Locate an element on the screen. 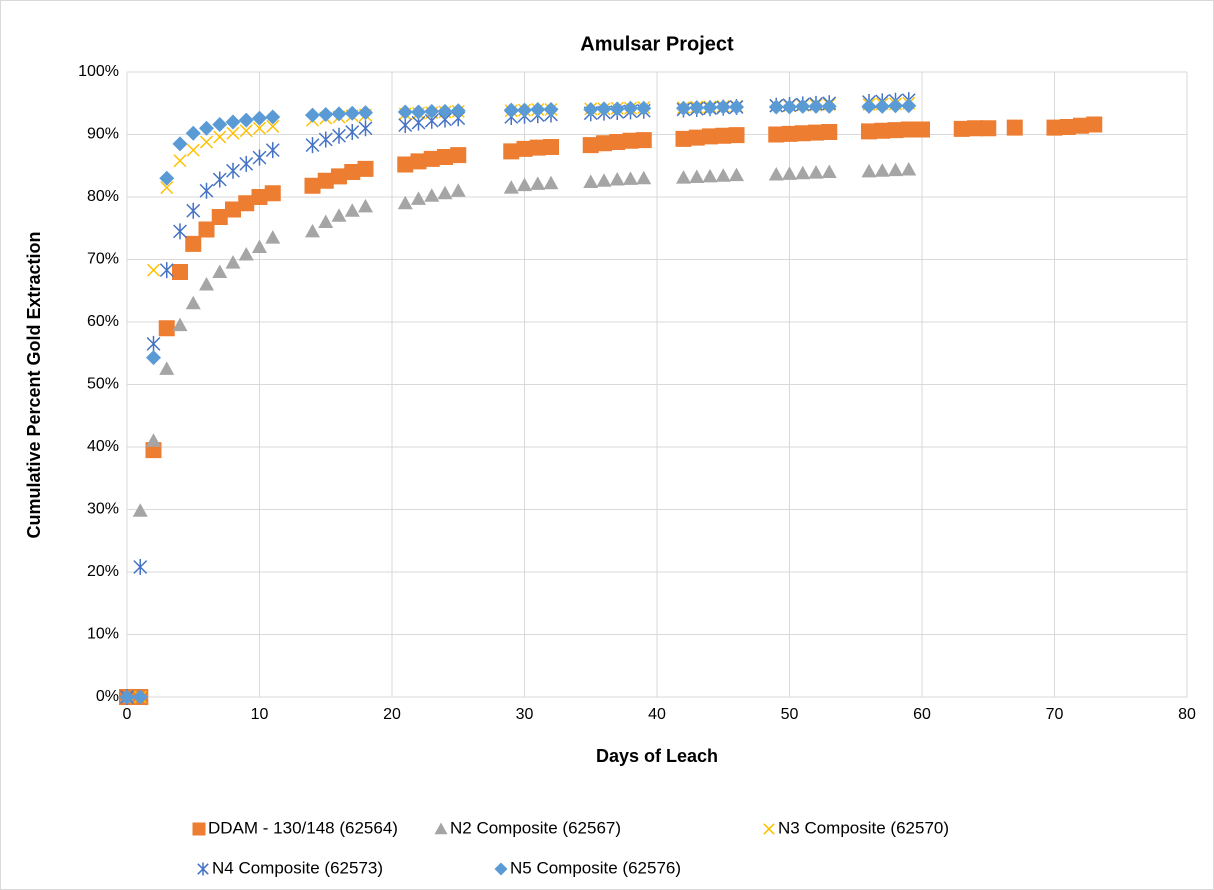  x-tick-label: 30 is located at coordinates (525, 714).